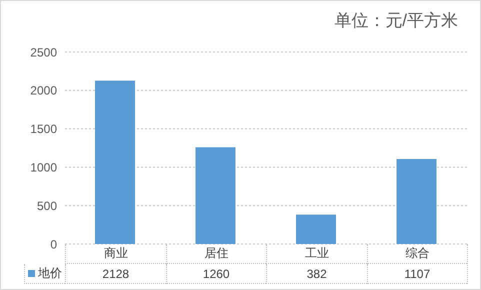 Image resolution: width=481 pixels, height=290 pixels. What do you see at coordinates (416, 254) in the screenshot?
I see `x-tick-label: 综合` at bounding box center [416, 254].